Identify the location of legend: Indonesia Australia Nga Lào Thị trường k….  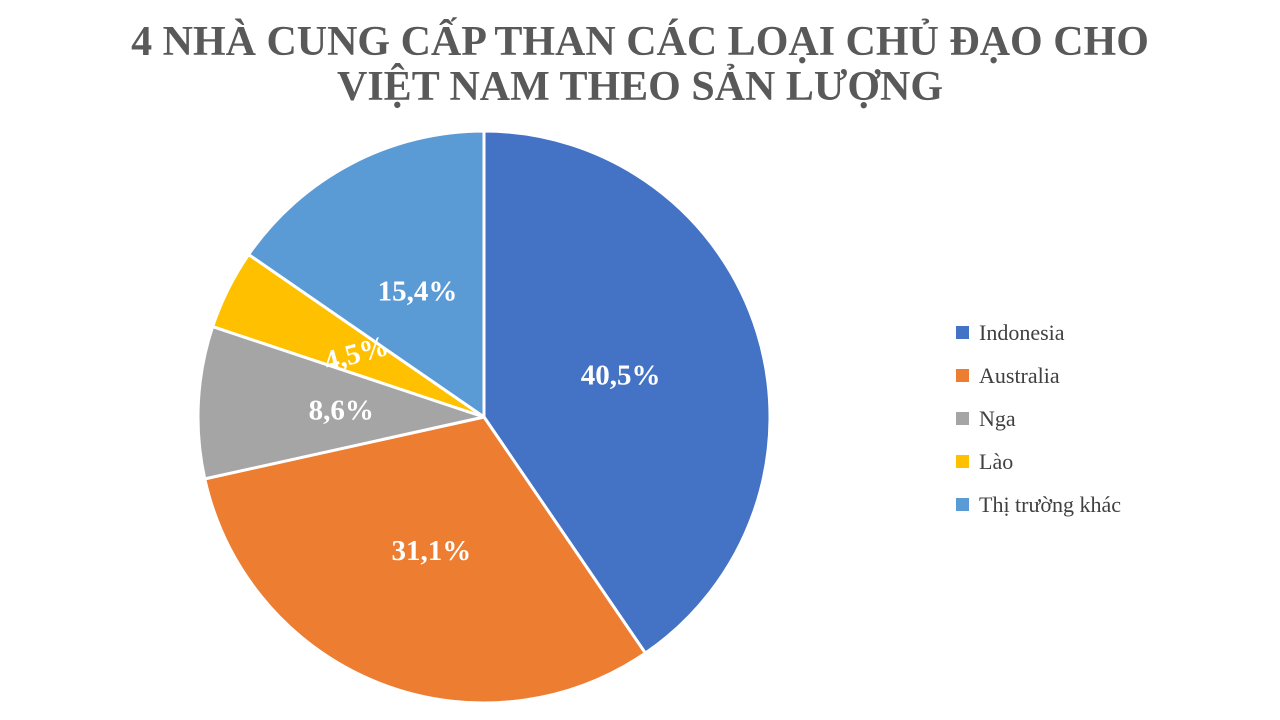
(1038, 418).